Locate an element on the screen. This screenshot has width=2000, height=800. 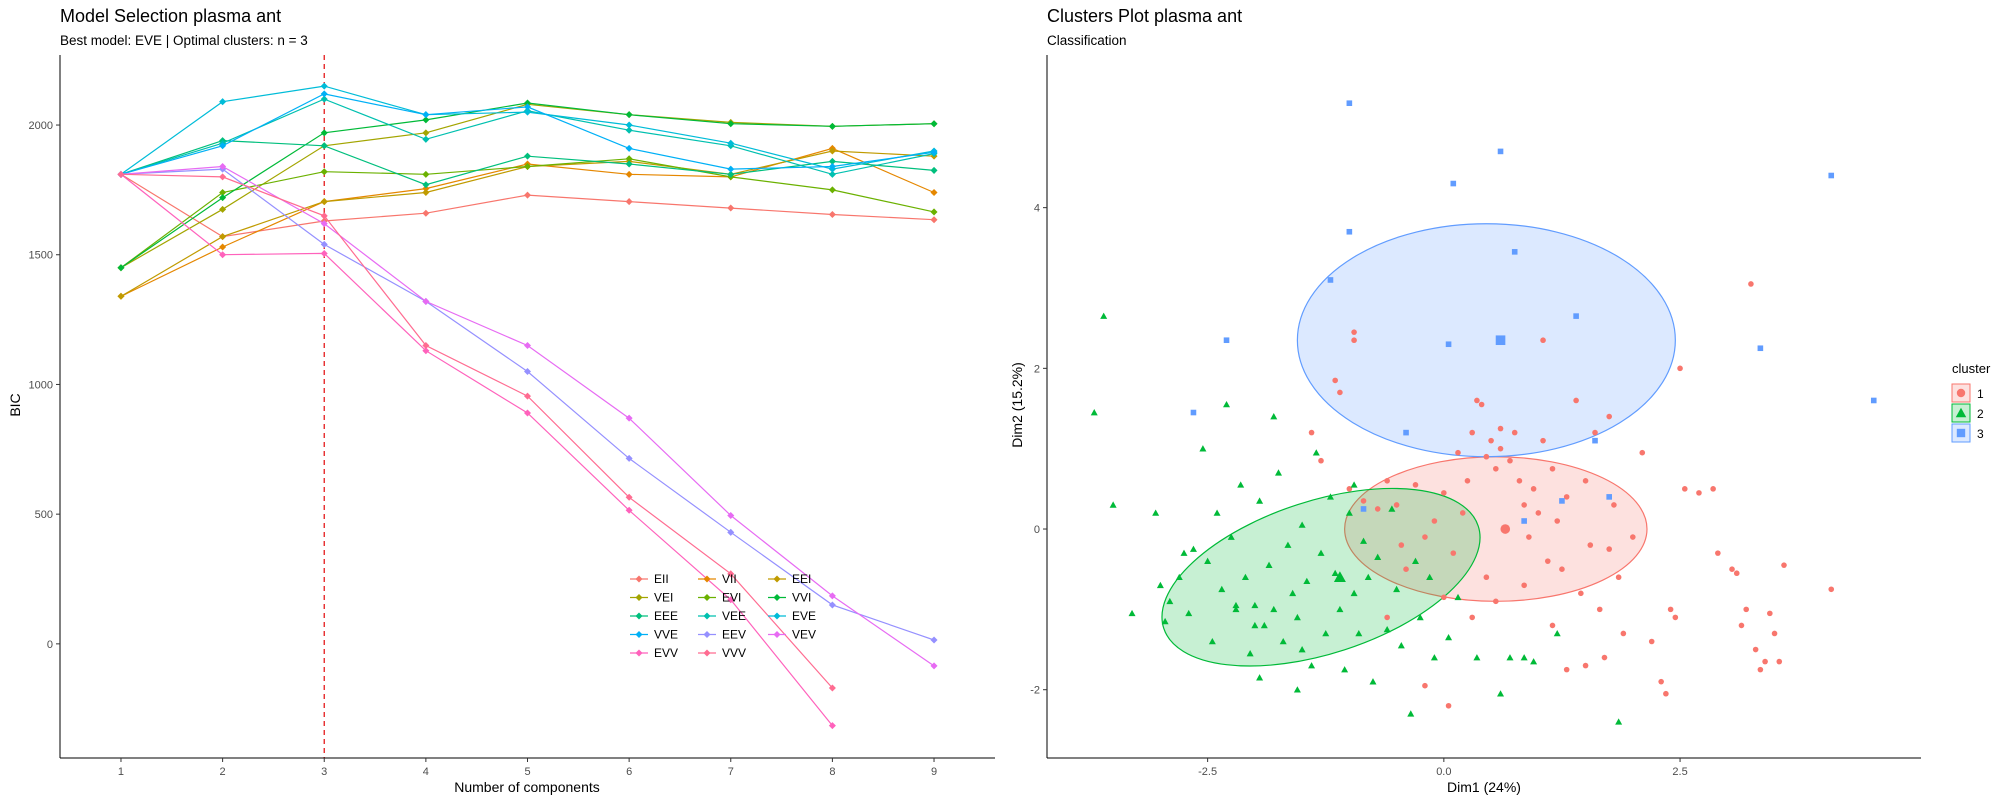
cluster-legend-label: 3 is located at coordinates (1980, 434).